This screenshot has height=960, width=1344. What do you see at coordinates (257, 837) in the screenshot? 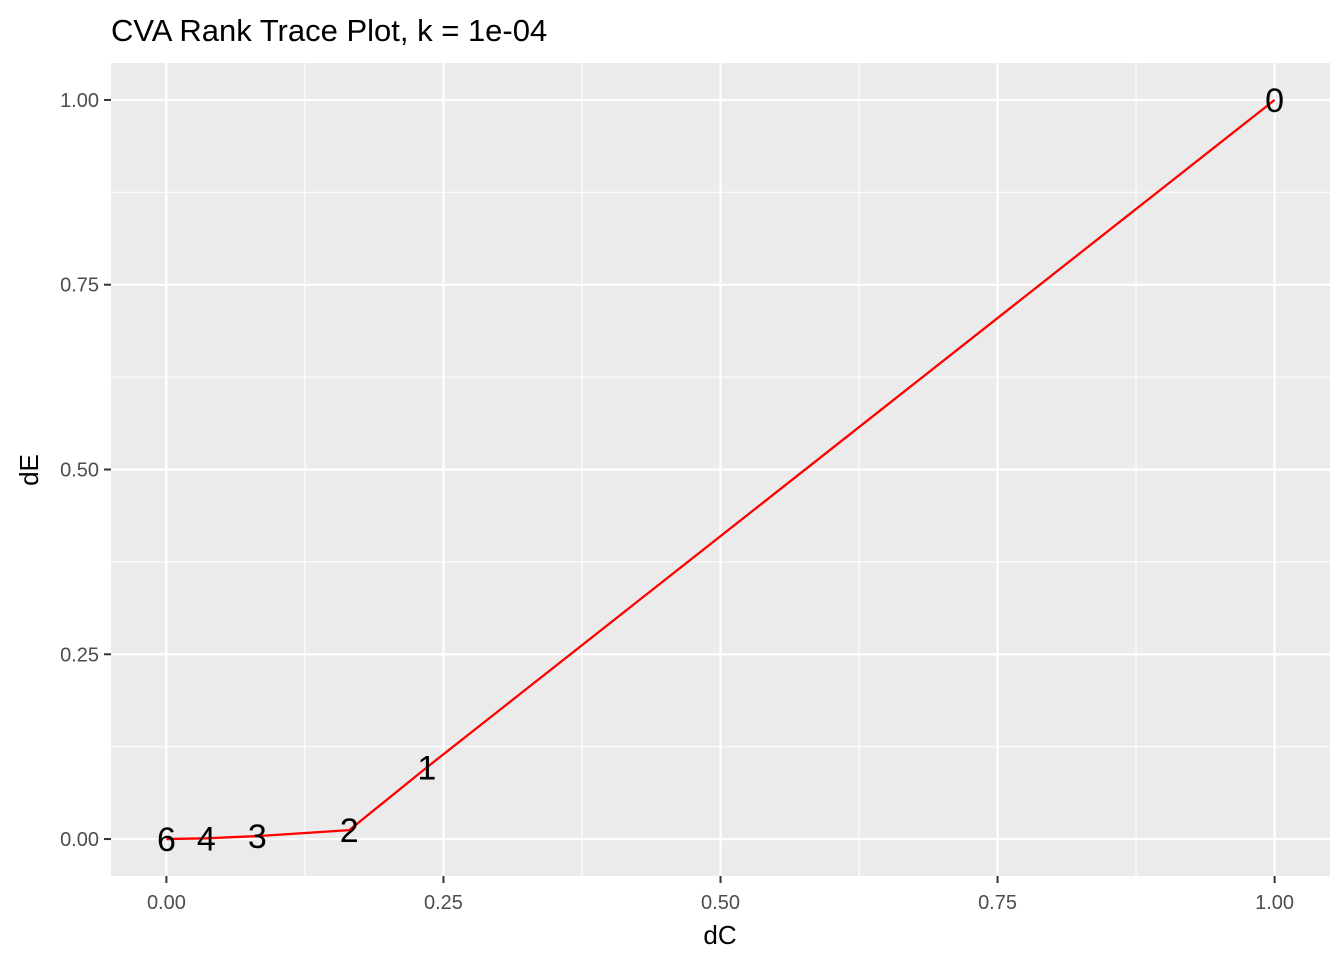
I see `point-label-3: 3` at bounding box center [257, 837].